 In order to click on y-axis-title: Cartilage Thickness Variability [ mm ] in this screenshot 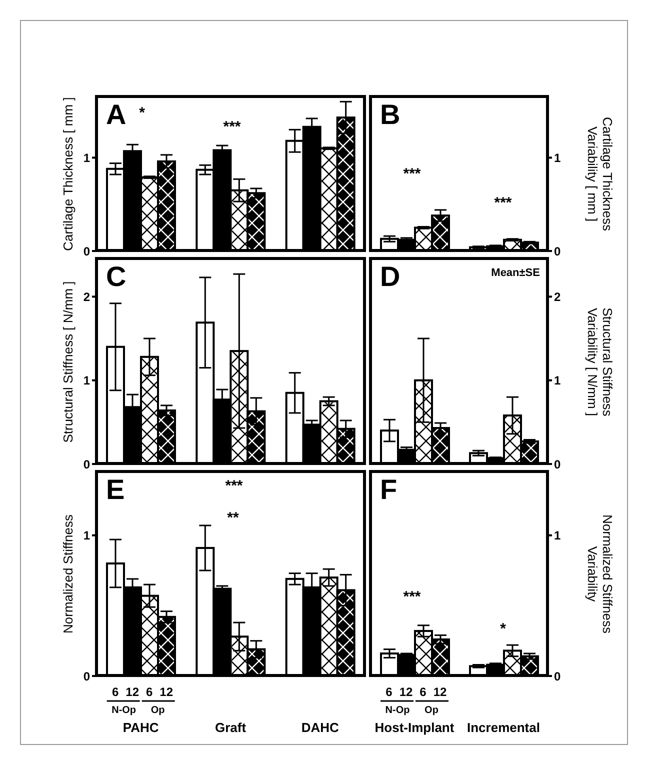, I will do `click(600, 174)`.